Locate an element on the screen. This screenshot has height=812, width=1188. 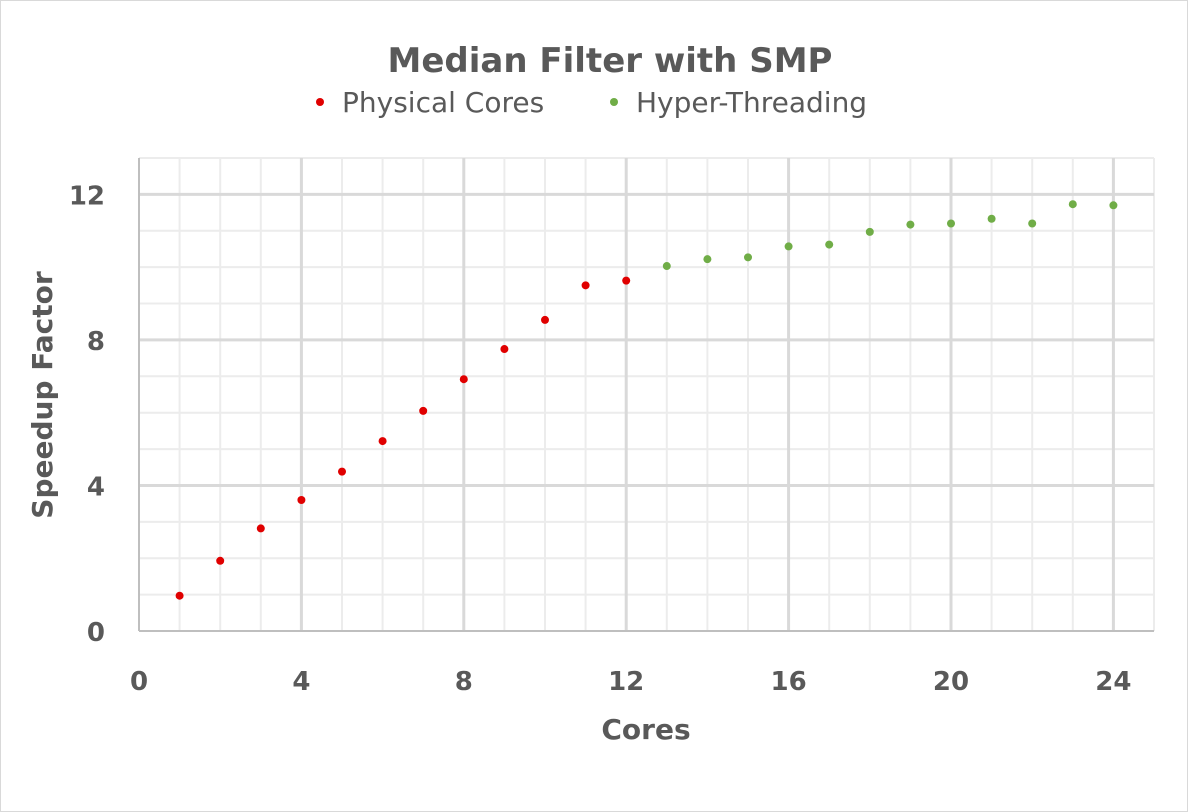
x-tick-label: 0 is located at coordinates (139, 682).